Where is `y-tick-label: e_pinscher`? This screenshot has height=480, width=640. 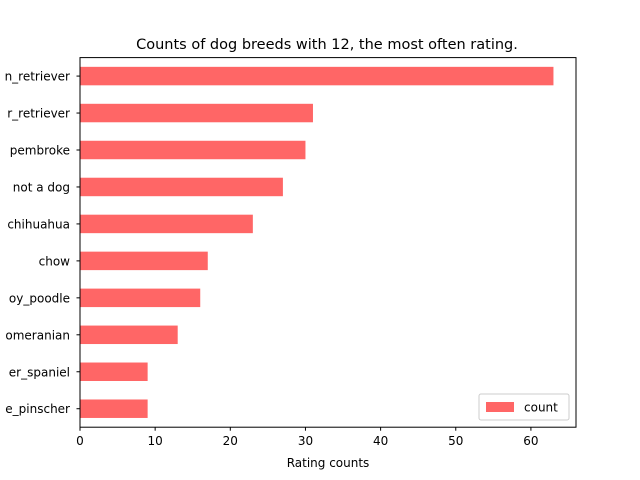 y-tick-label: e_pinscher is located at coordinates (37, 409).